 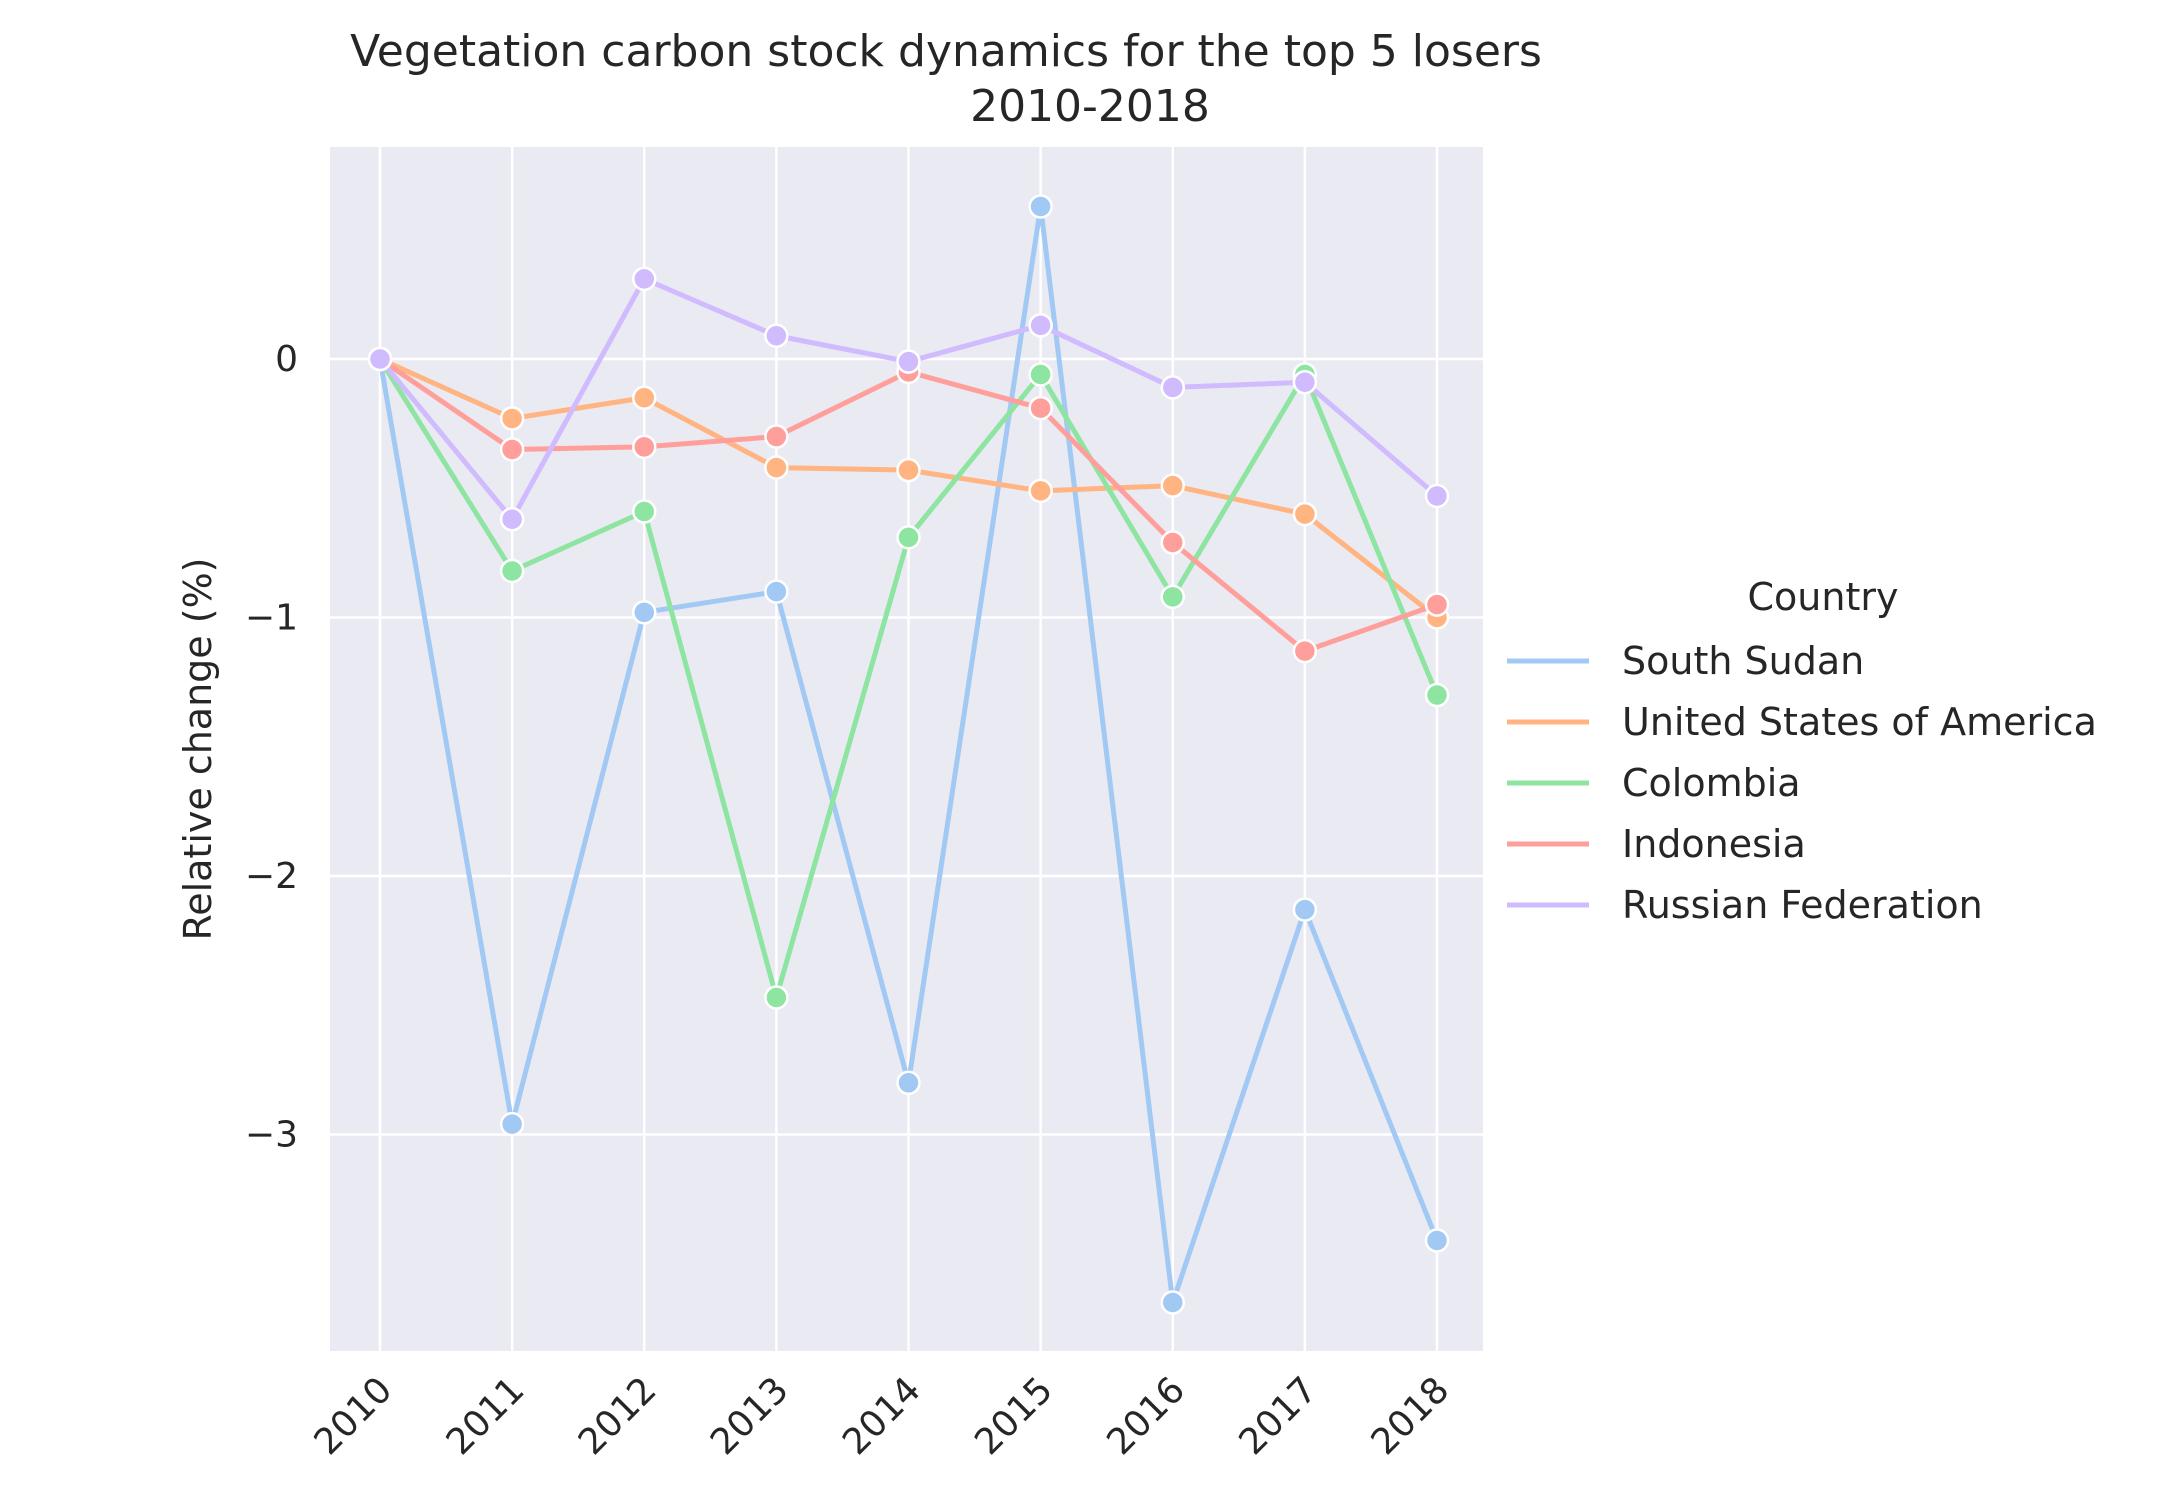 I want to click on x-tick-label: 2012, so click(x=618, y=1416).